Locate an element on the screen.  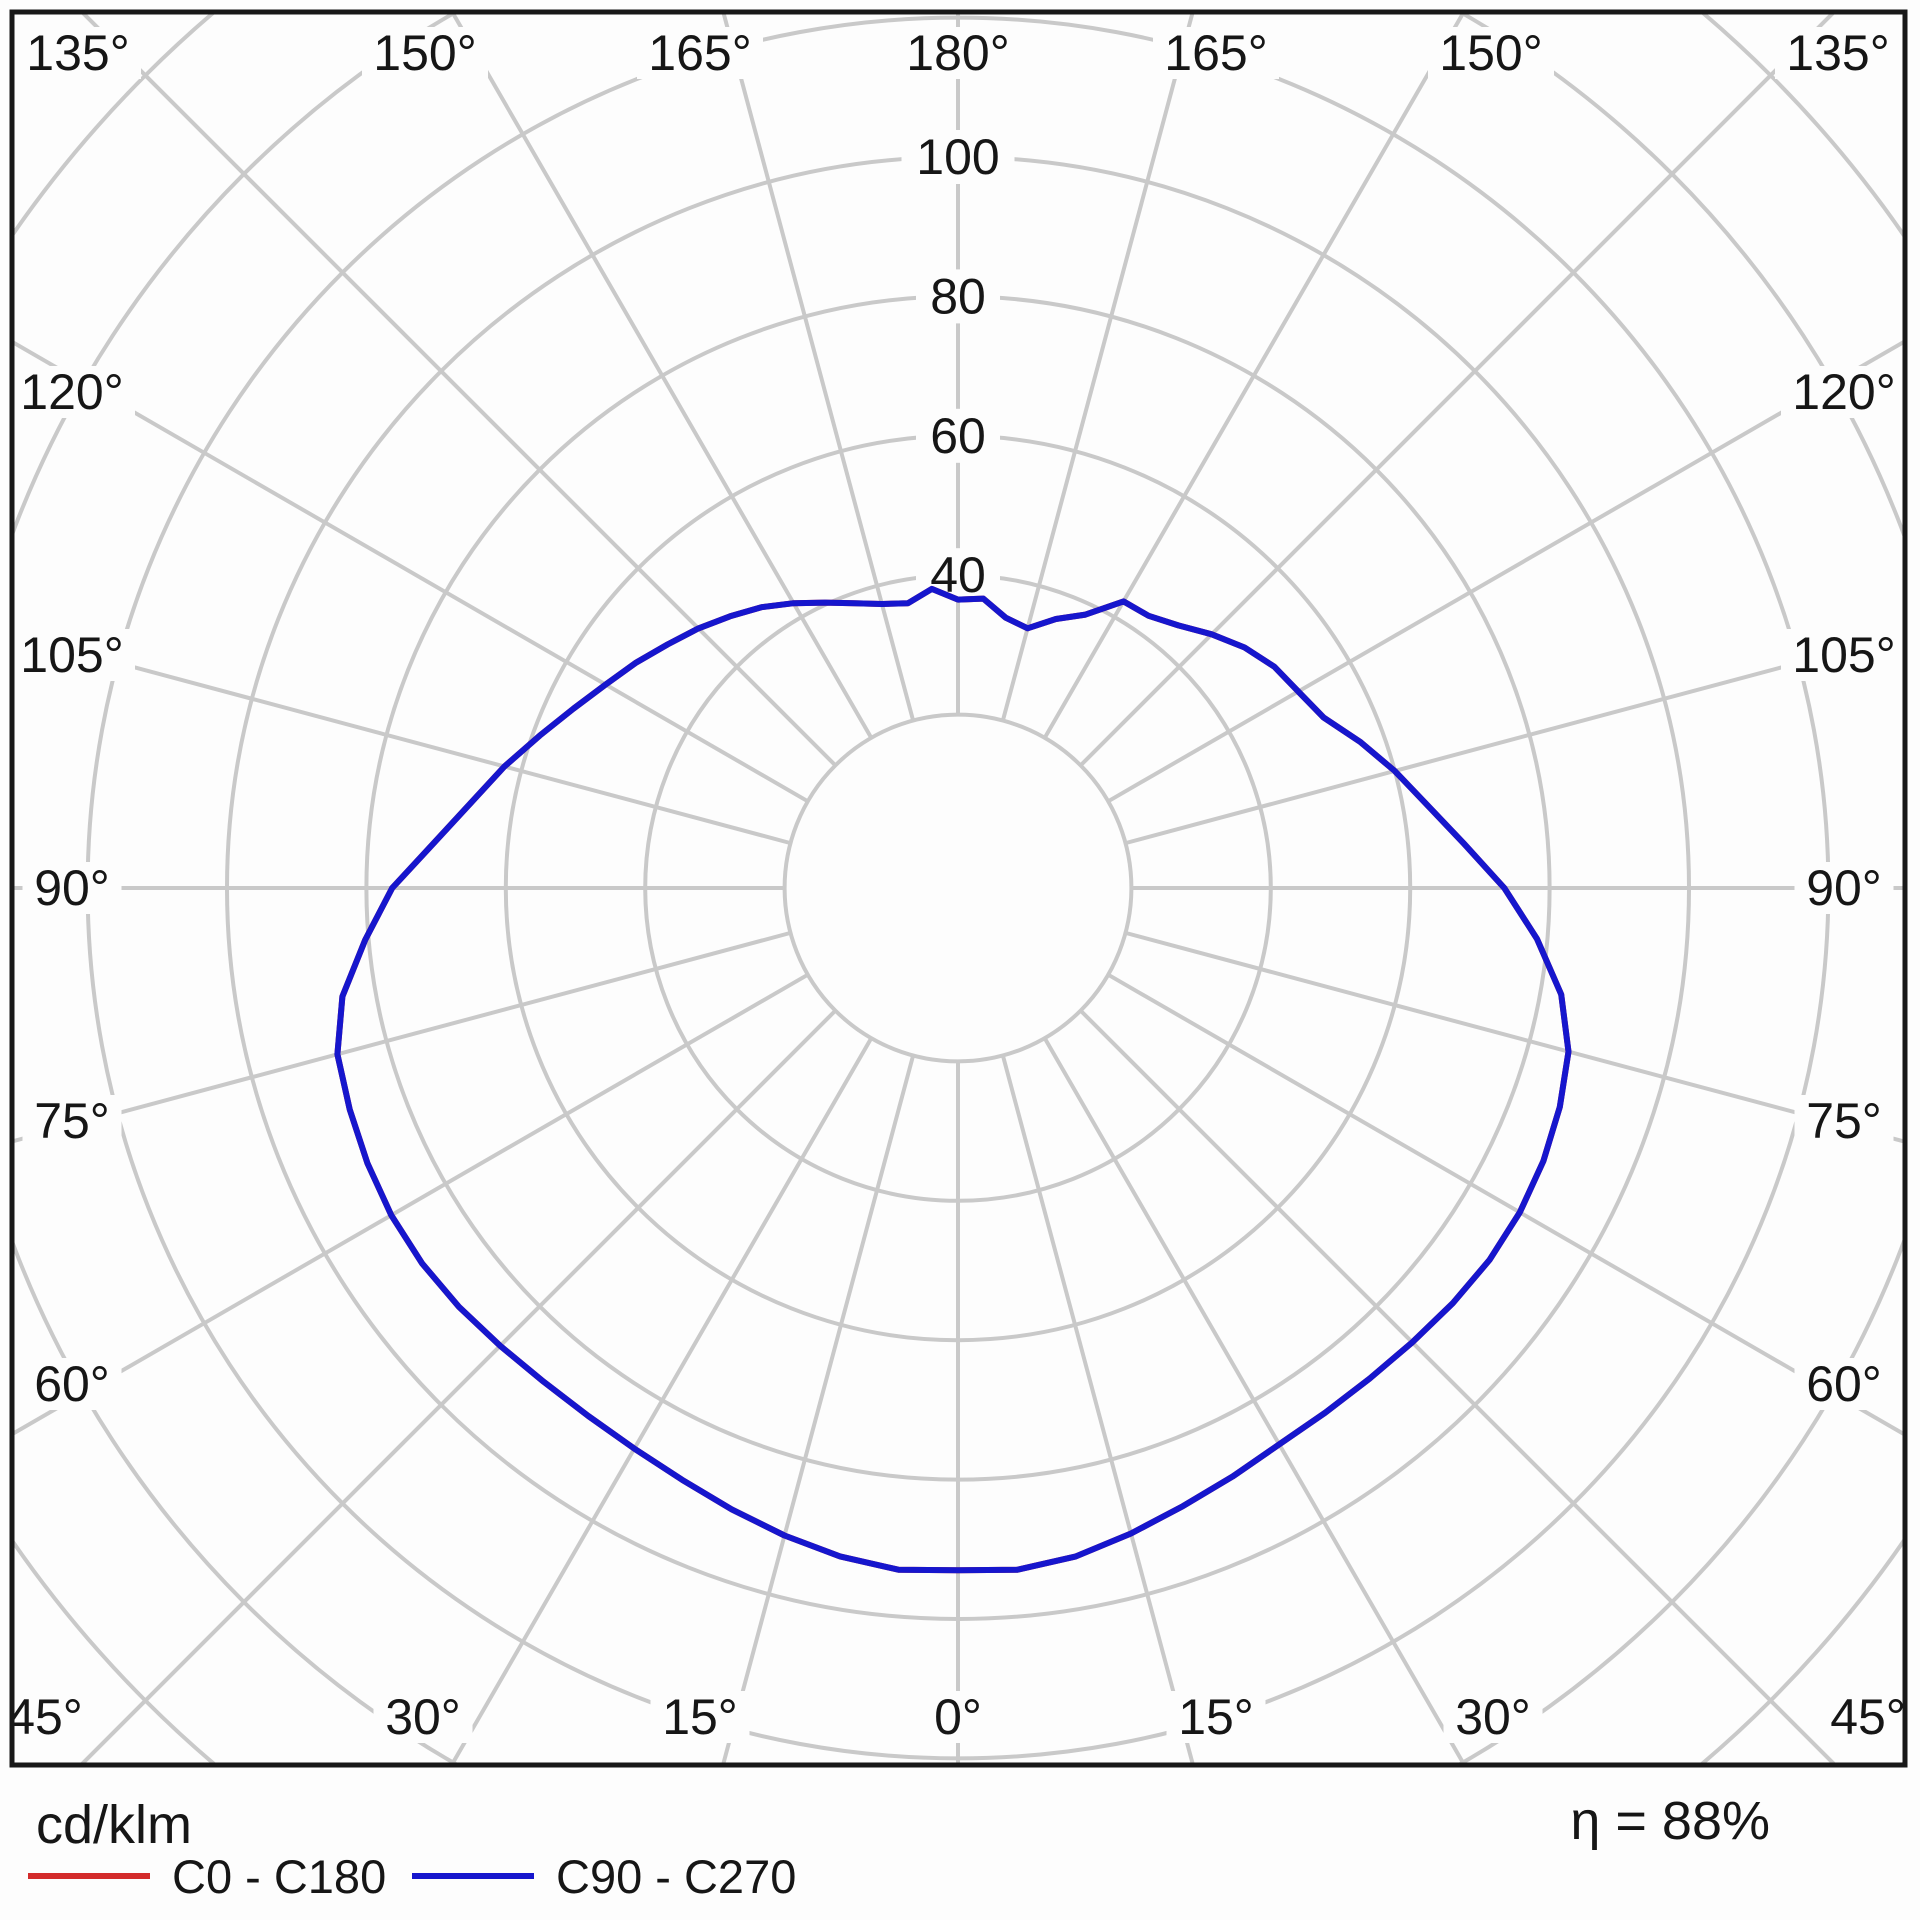
legend-label: C0 - C180 is located at coordinates (279, 1876).